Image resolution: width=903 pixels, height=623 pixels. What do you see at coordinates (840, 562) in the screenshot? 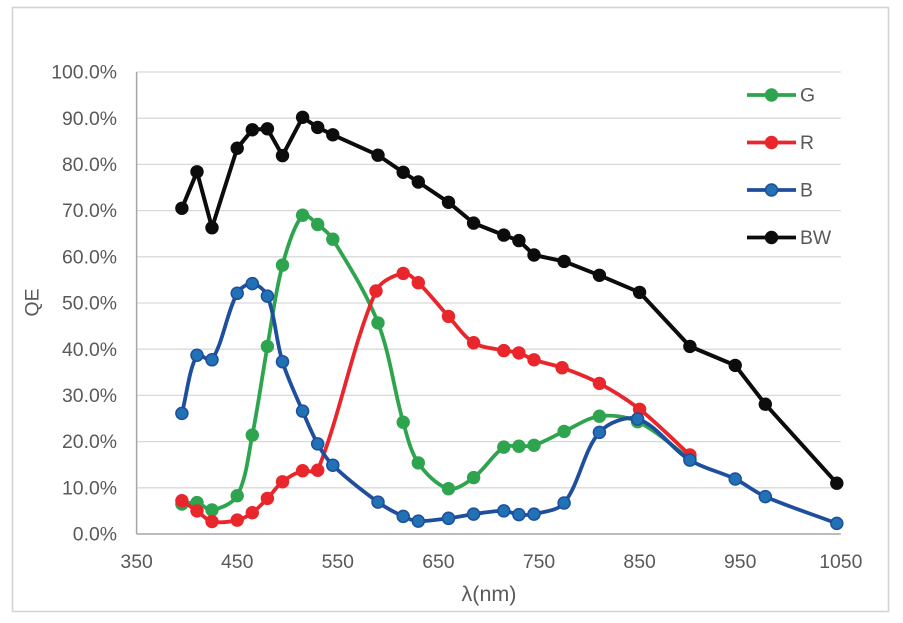
I see `svg-text: 1050` at bounding box center [840, 562].